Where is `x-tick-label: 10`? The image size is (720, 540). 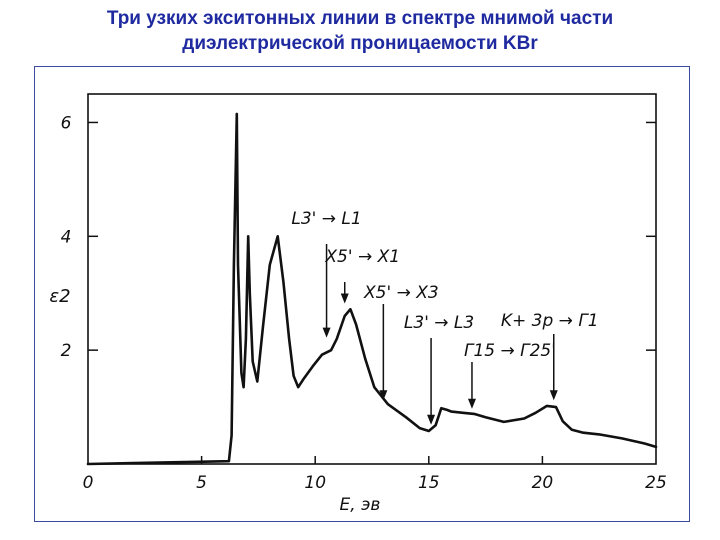
x-tick-label: 10 is located at coordinates (315, 483).